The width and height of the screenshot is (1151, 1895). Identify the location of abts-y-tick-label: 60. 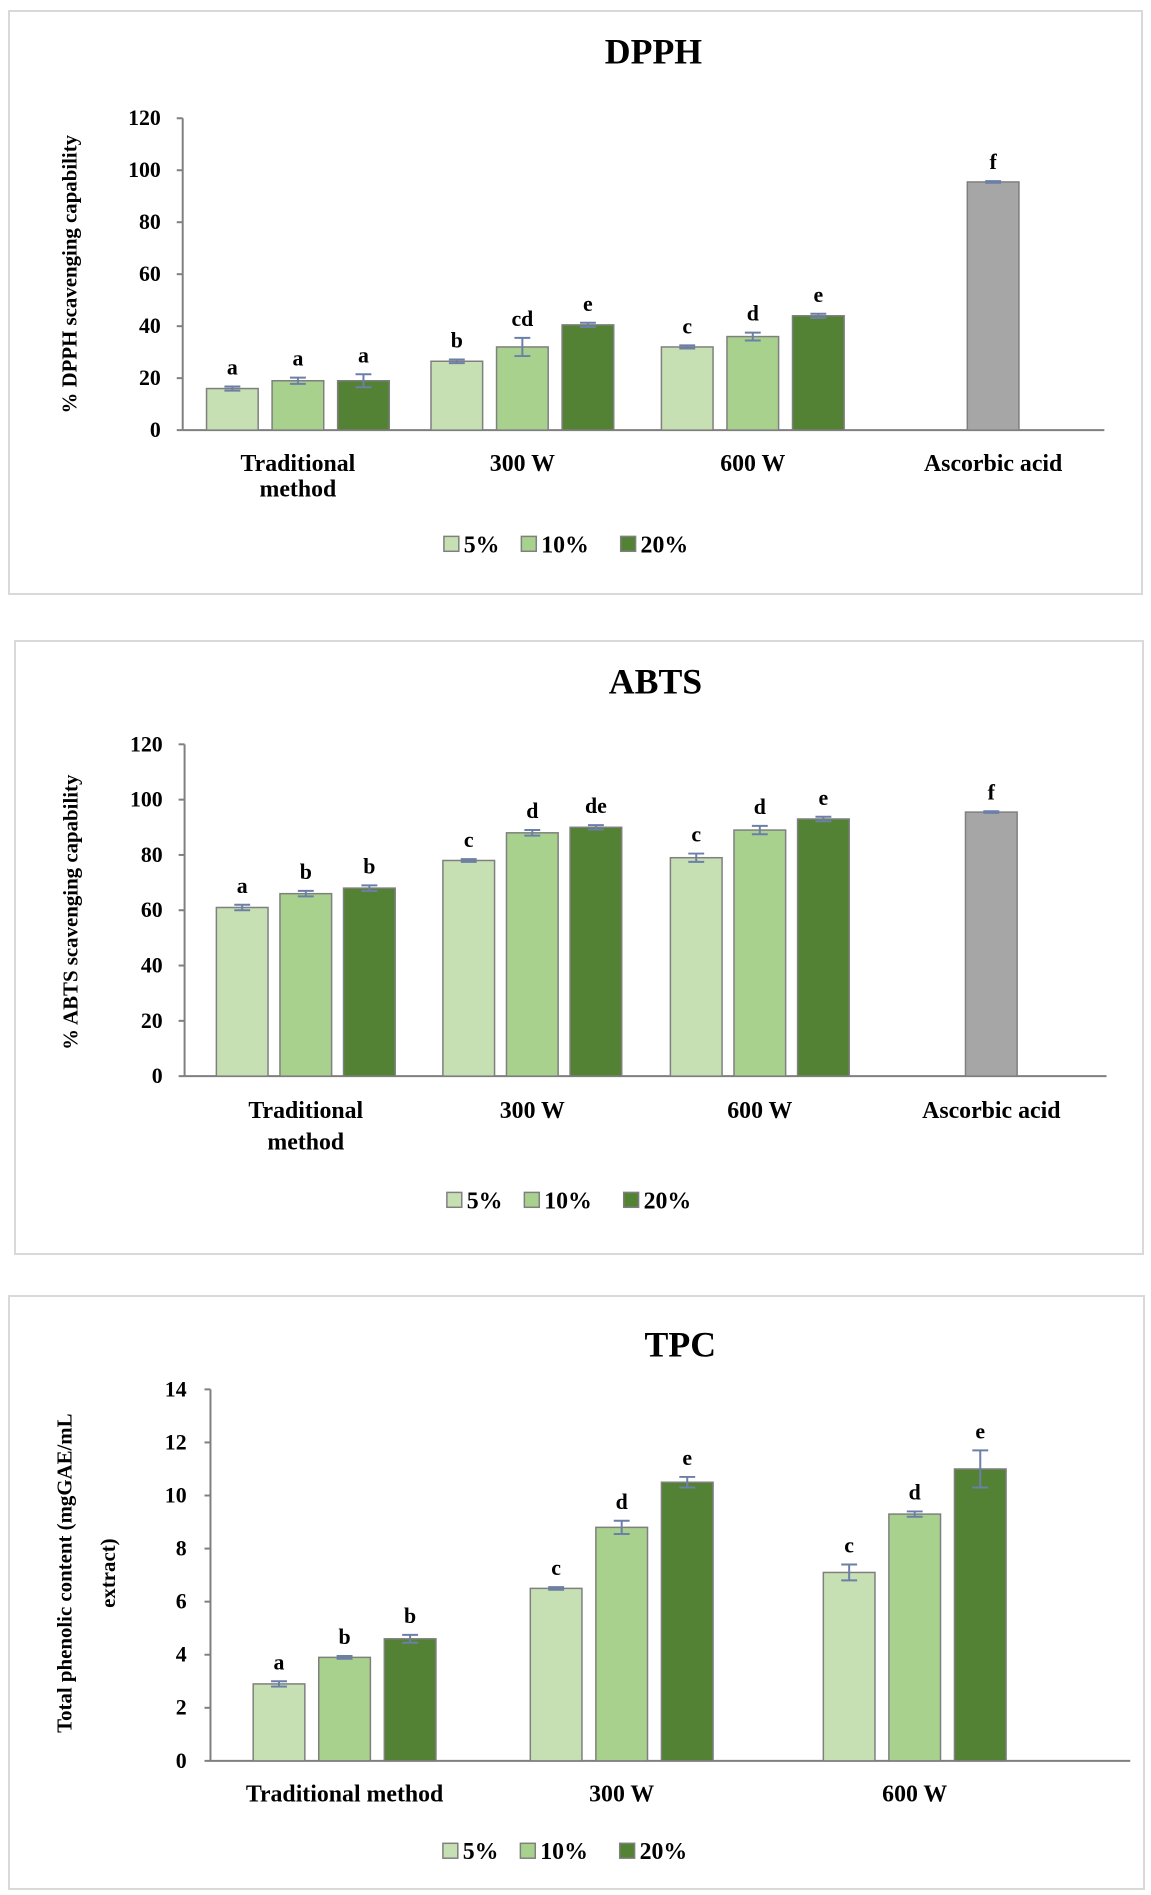
(152, 910).